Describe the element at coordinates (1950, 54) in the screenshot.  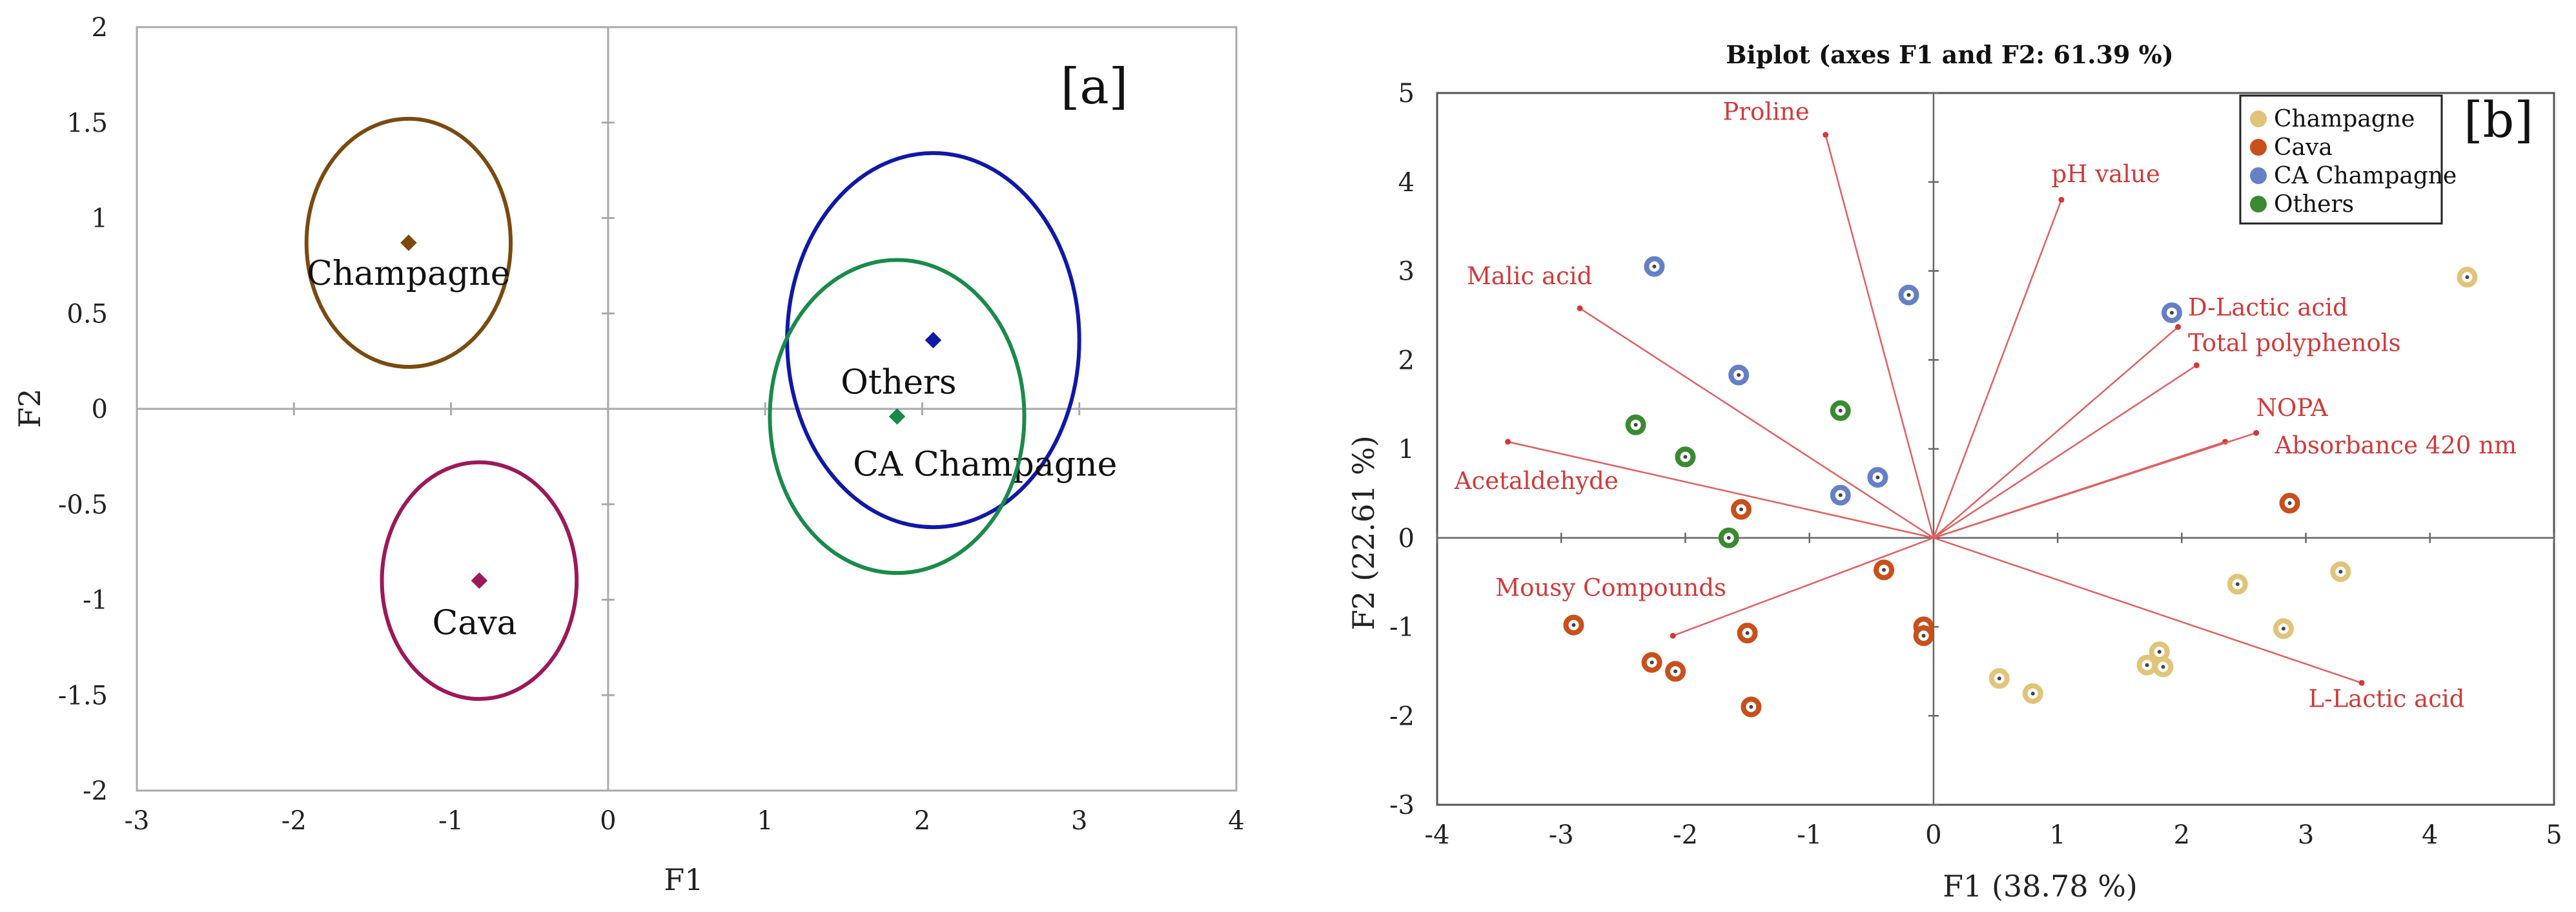
I see `panel-b-title: Biplot (axes F1 and F2: 61.39 %)` at that location.